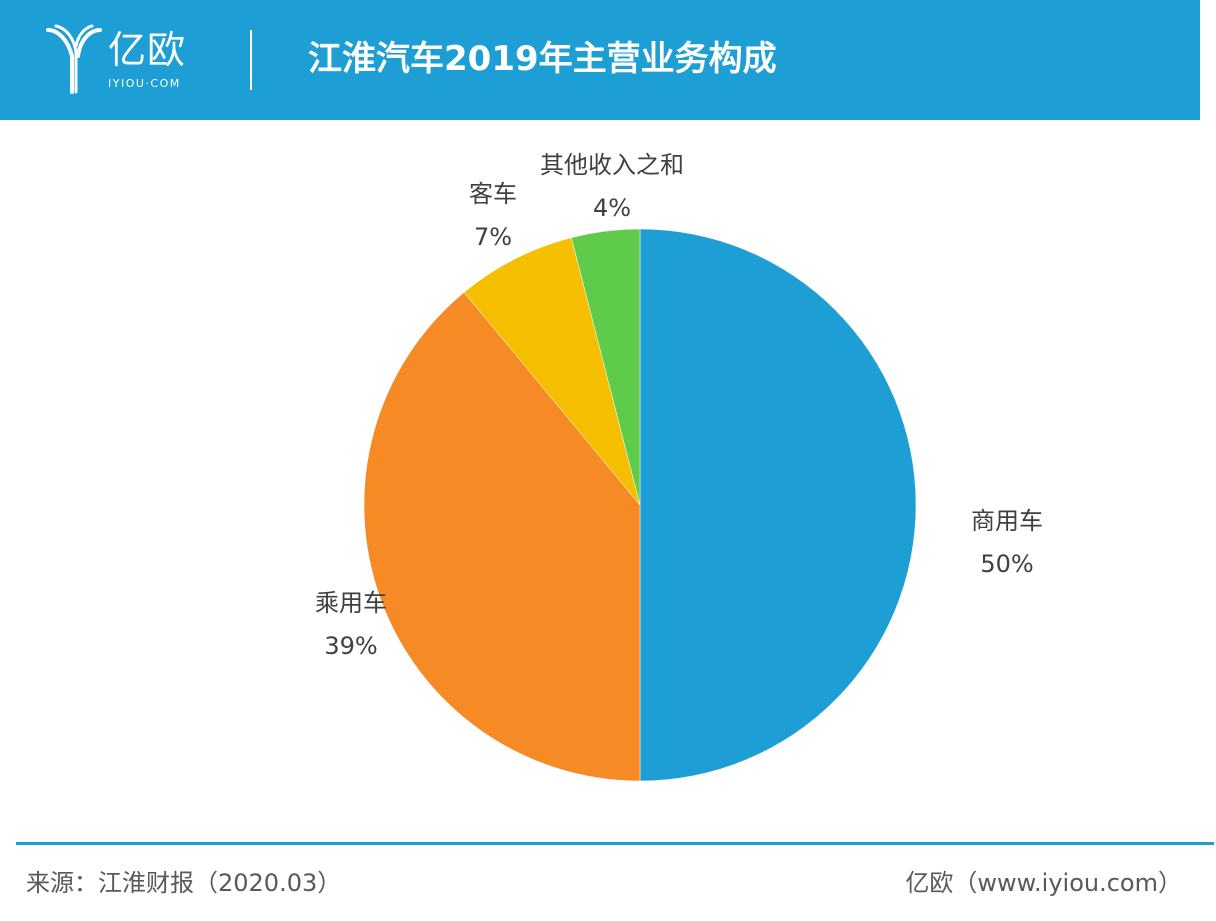 The image size is (1216, 921). What do you see at coordinates (502, 536) in the screenshot?
I see `pie-slice-passenger-car` at bounding box center [502, 536].